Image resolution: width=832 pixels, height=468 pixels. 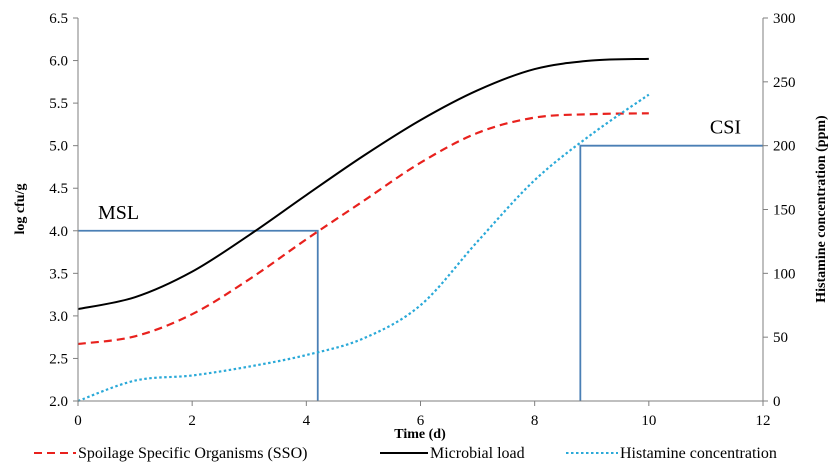 I want to click on y-right-tick-label: 50, so click(x=780, y=338).